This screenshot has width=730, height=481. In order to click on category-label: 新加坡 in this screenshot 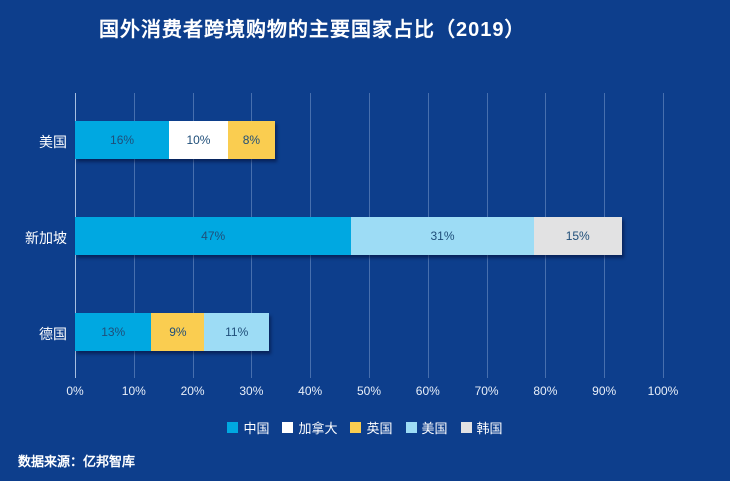, I will do `click(46, 238)`.